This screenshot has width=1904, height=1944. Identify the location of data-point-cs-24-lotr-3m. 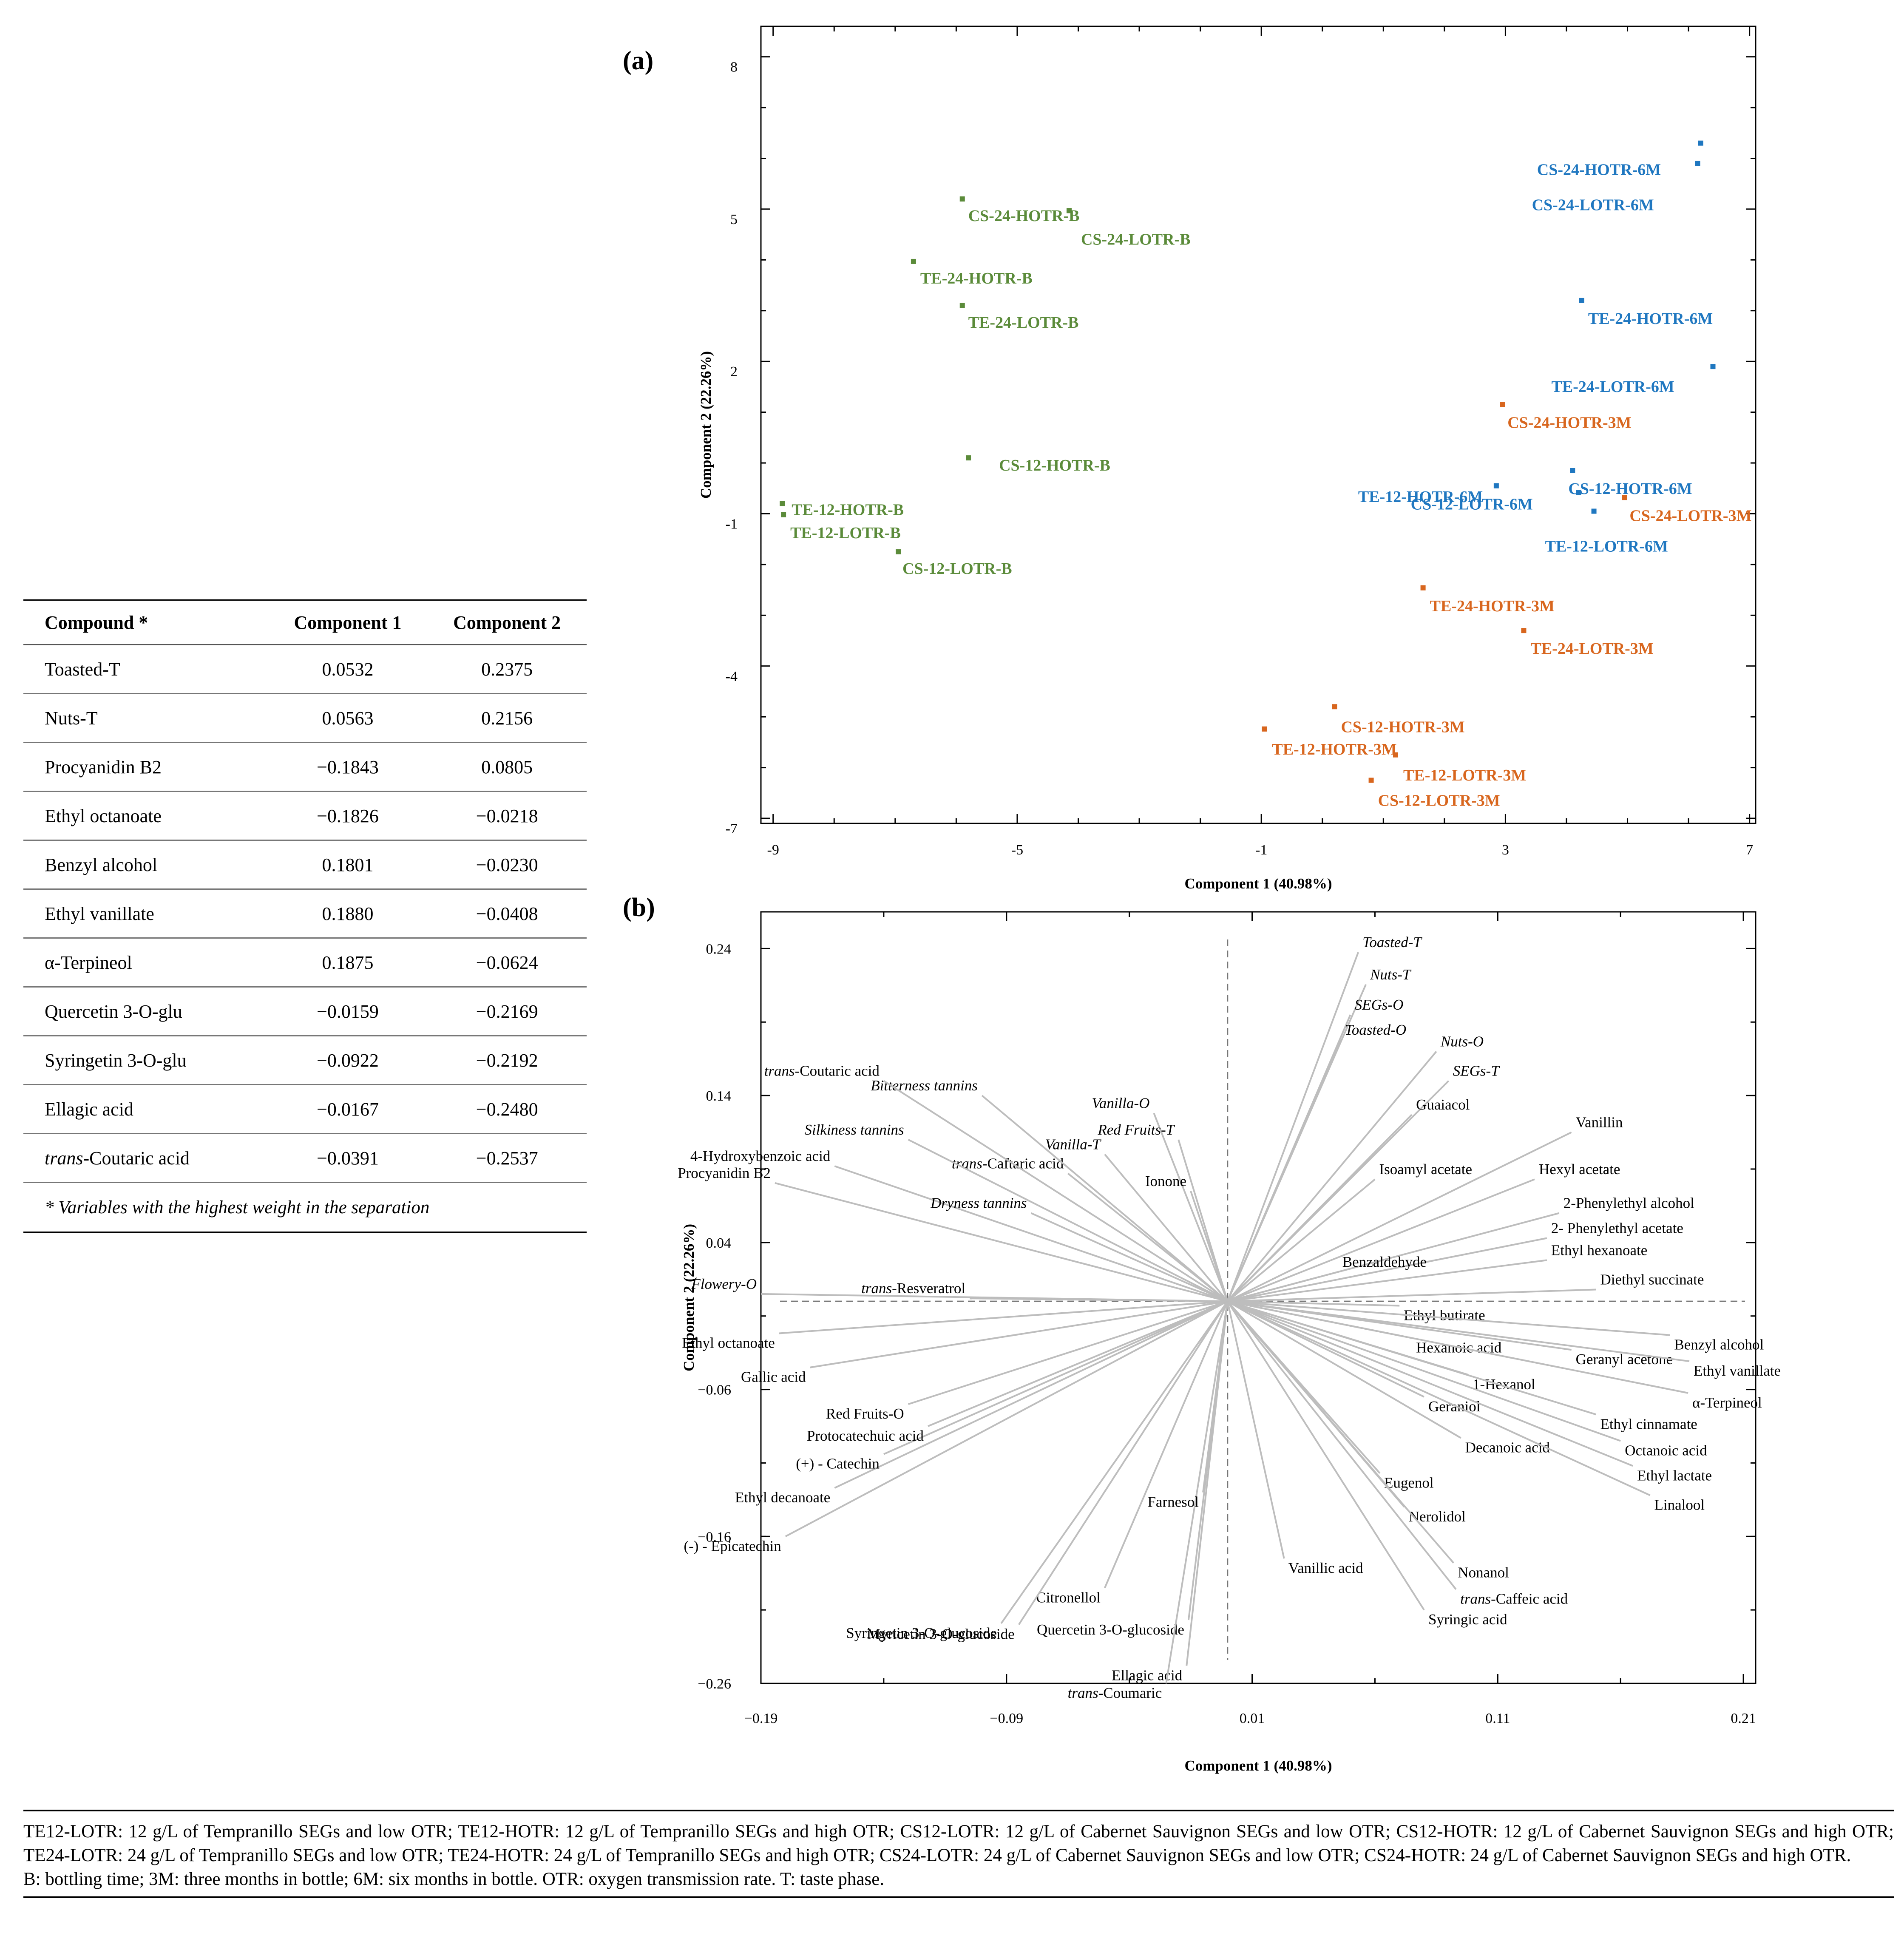
(1624, 498).